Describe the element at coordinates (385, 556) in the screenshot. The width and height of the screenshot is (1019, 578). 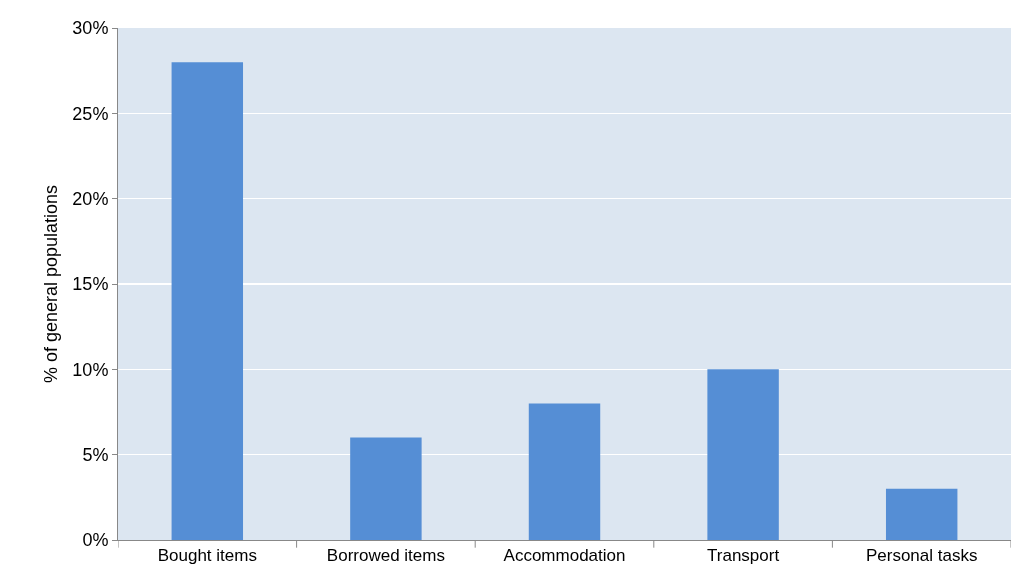
I see `x-tick-label: Borrowed items` at that location.